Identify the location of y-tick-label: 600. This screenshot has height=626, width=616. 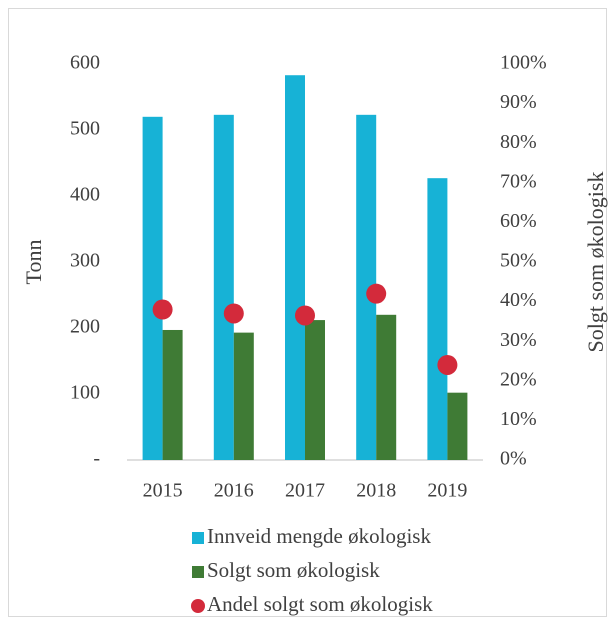
(85, 63).